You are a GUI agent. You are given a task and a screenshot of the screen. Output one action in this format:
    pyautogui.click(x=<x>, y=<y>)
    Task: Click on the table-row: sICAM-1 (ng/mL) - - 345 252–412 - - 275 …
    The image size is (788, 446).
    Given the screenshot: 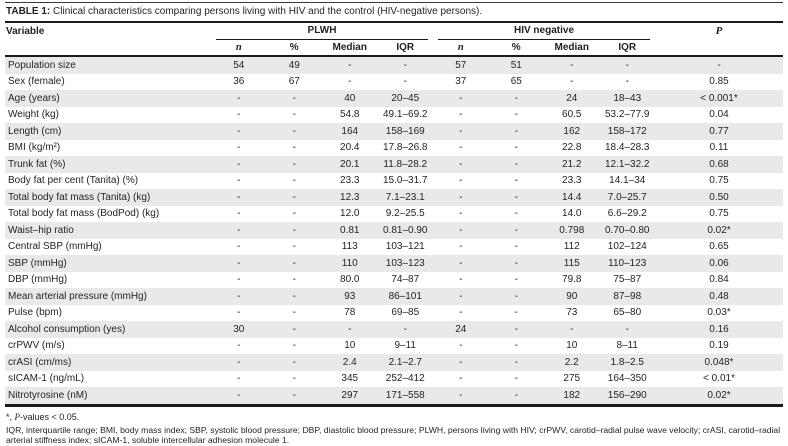 What is the action you would take?
    pyautogui.click(x=394, y=379)
    